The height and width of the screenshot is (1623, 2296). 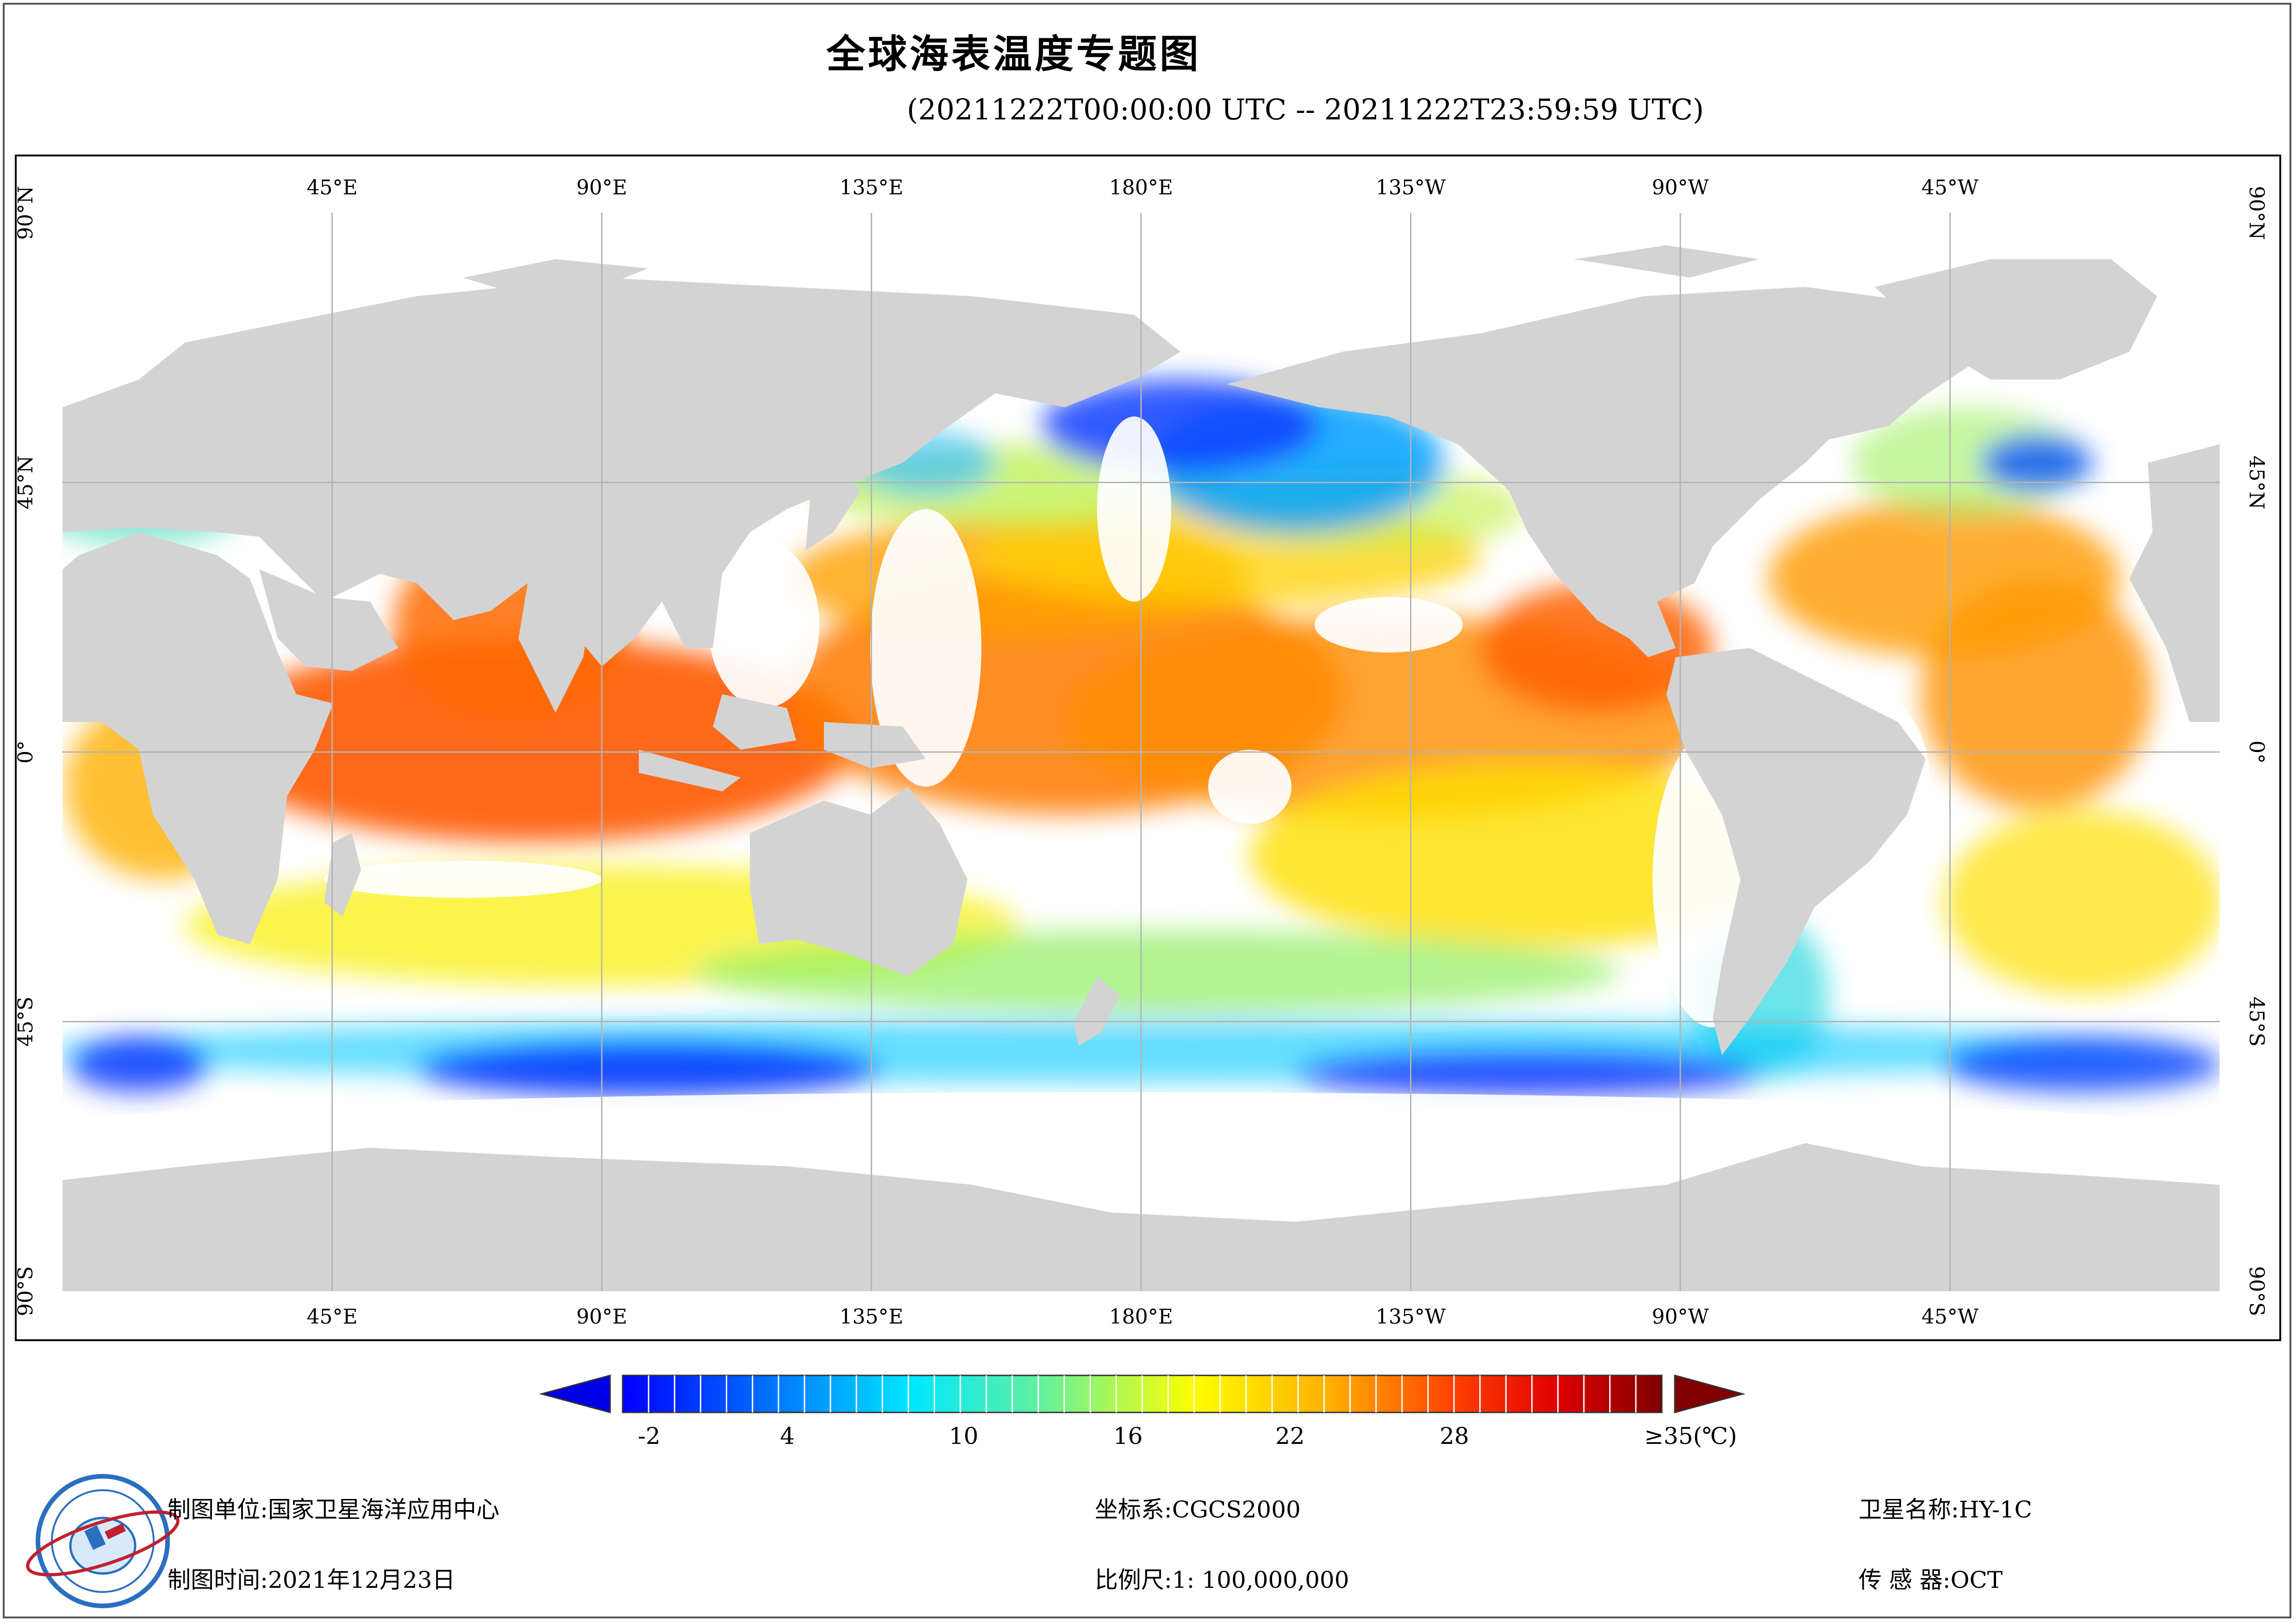 I want to click on satellite-info: 卫星名称:HY-1C, so click(x=1945, y=1507).